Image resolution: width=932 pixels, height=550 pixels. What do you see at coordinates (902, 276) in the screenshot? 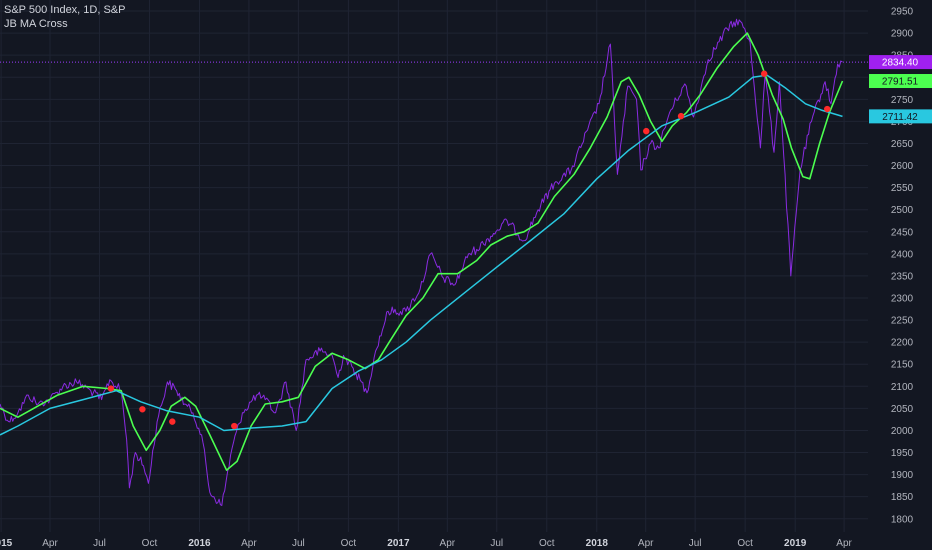
I see `y-tick-label: 2350` at bounding box center [902, 276].